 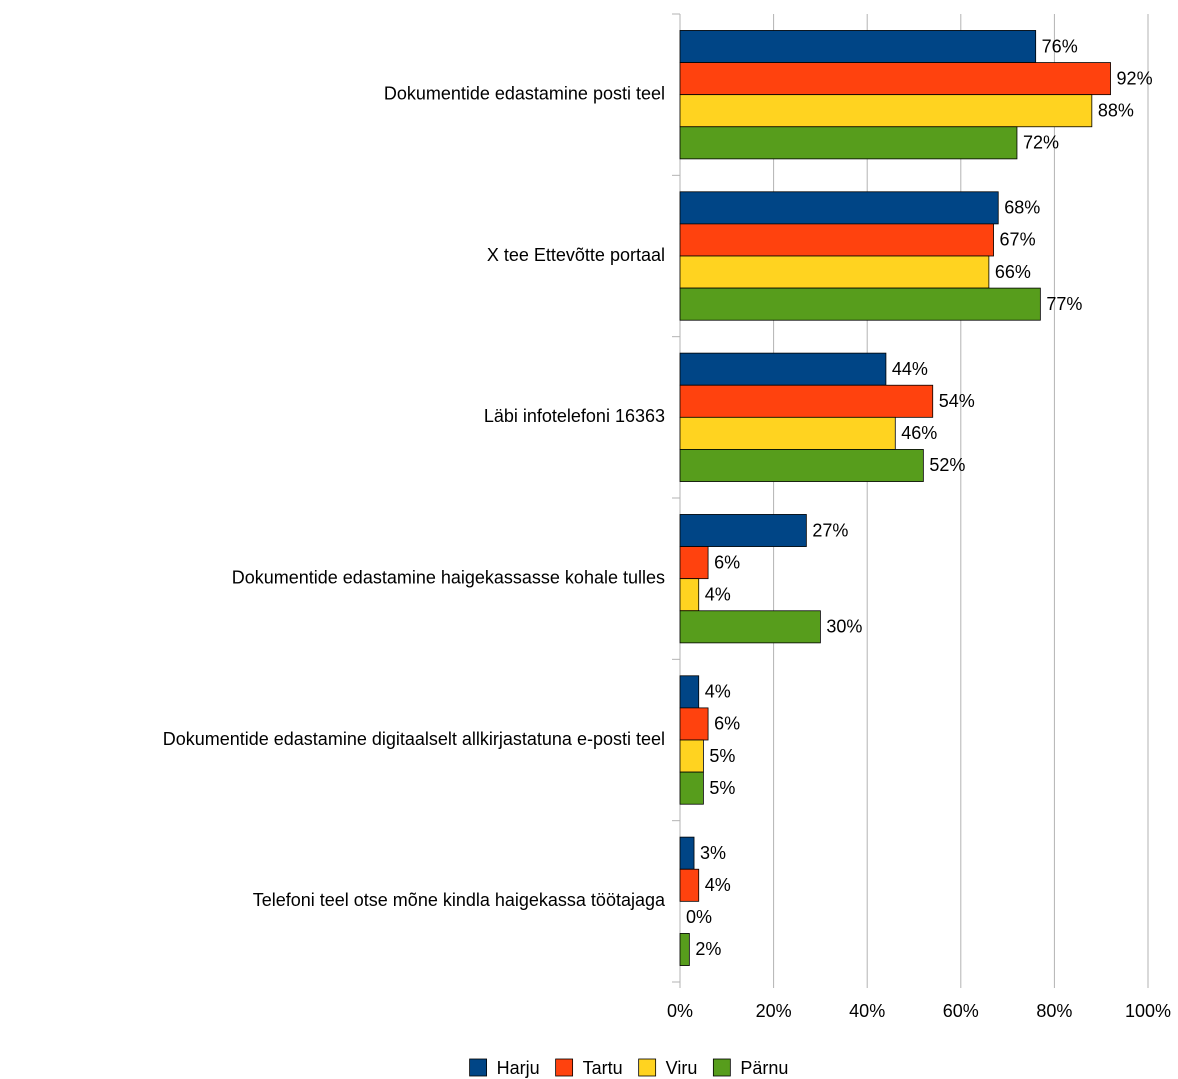 I want to click on category-label: Dokumentide edastamine posti teel, so click(x=524, y=93).